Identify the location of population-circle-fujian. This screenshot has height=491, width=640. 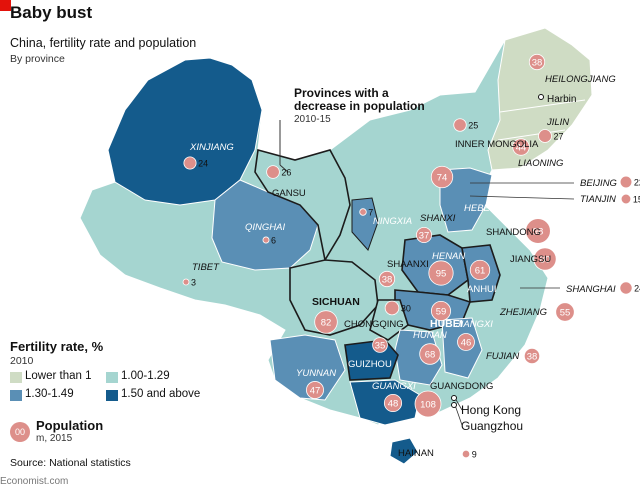
(532, 356).